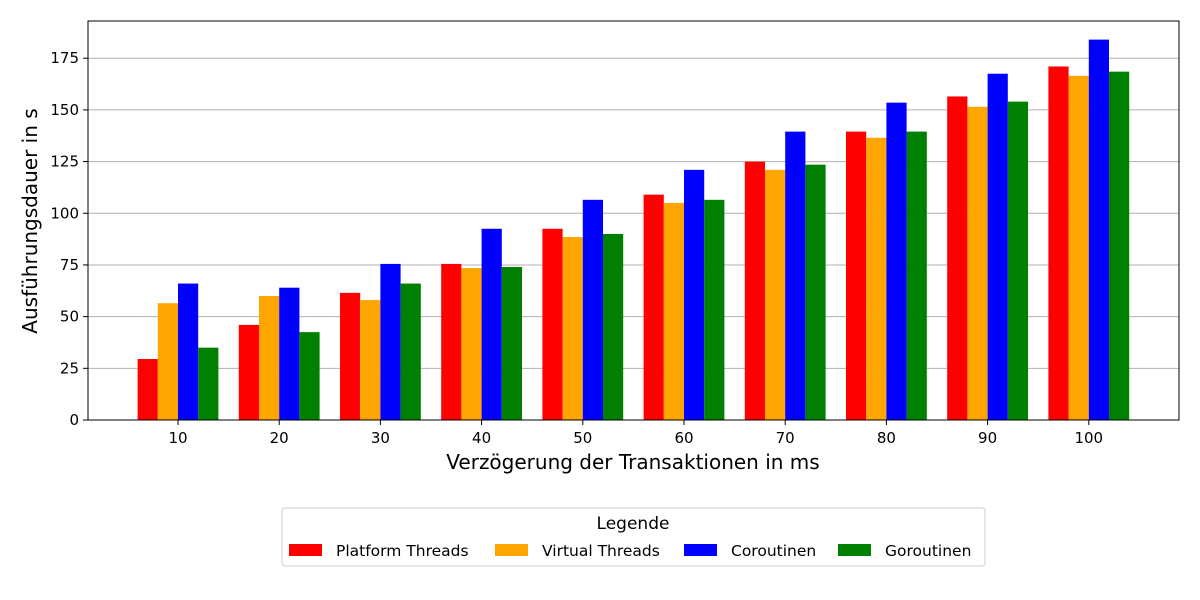 This screenshot has height=600, width=1200. What do you see at coordinates (785, 438) in the screenshot?
I see `x-tick-label: 70` at bounding box center [785, 438].